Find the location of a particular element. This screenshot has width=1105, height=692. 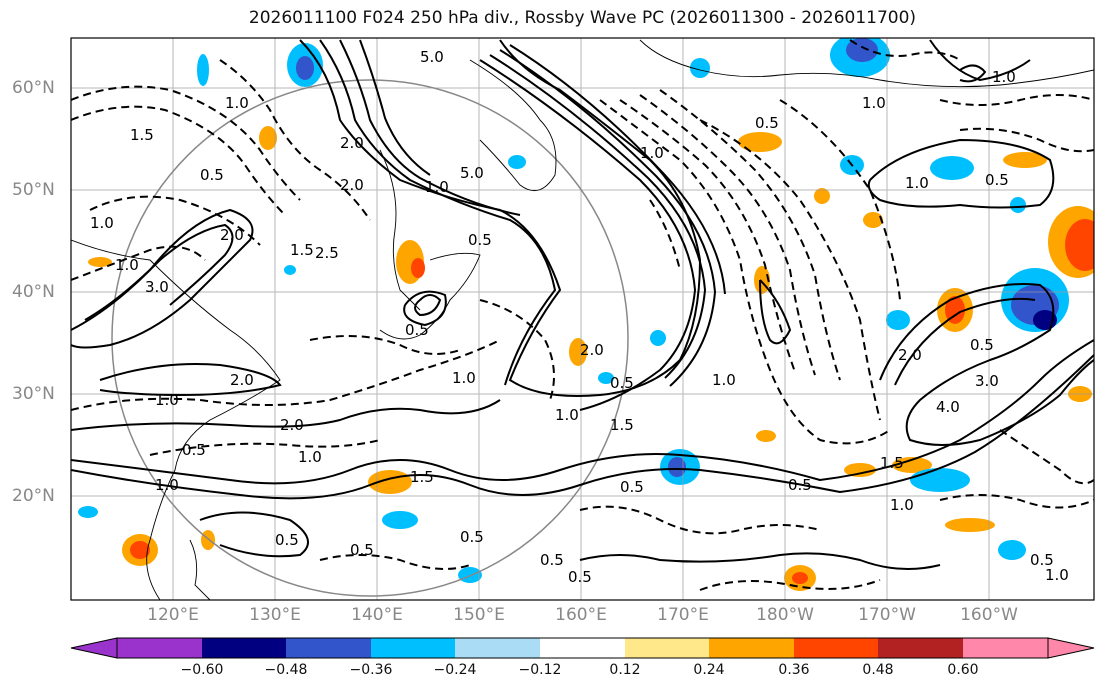

lon-label: 120°E is located at coordinates (173, 615).